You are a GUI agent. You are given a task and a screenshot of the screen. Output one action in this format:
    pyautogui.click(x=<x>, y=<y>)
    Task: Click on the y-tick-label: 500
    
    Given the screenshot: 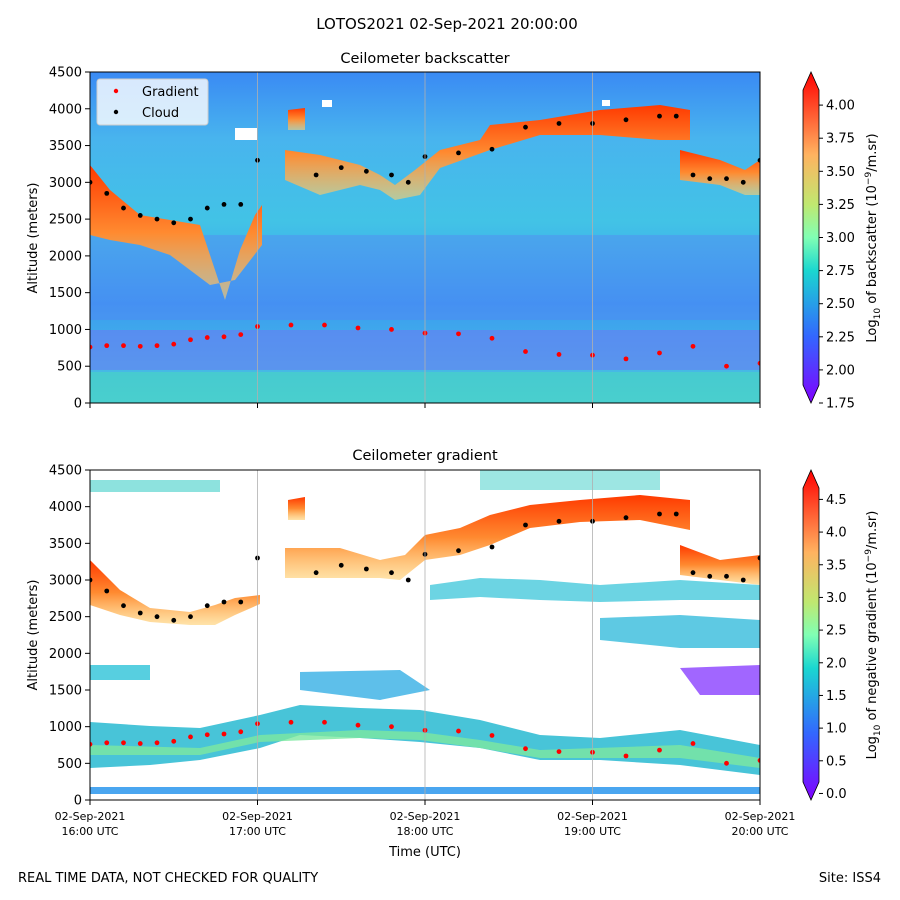 What is the action you would take?
    pyautogui.click(x=69, y=764)
    